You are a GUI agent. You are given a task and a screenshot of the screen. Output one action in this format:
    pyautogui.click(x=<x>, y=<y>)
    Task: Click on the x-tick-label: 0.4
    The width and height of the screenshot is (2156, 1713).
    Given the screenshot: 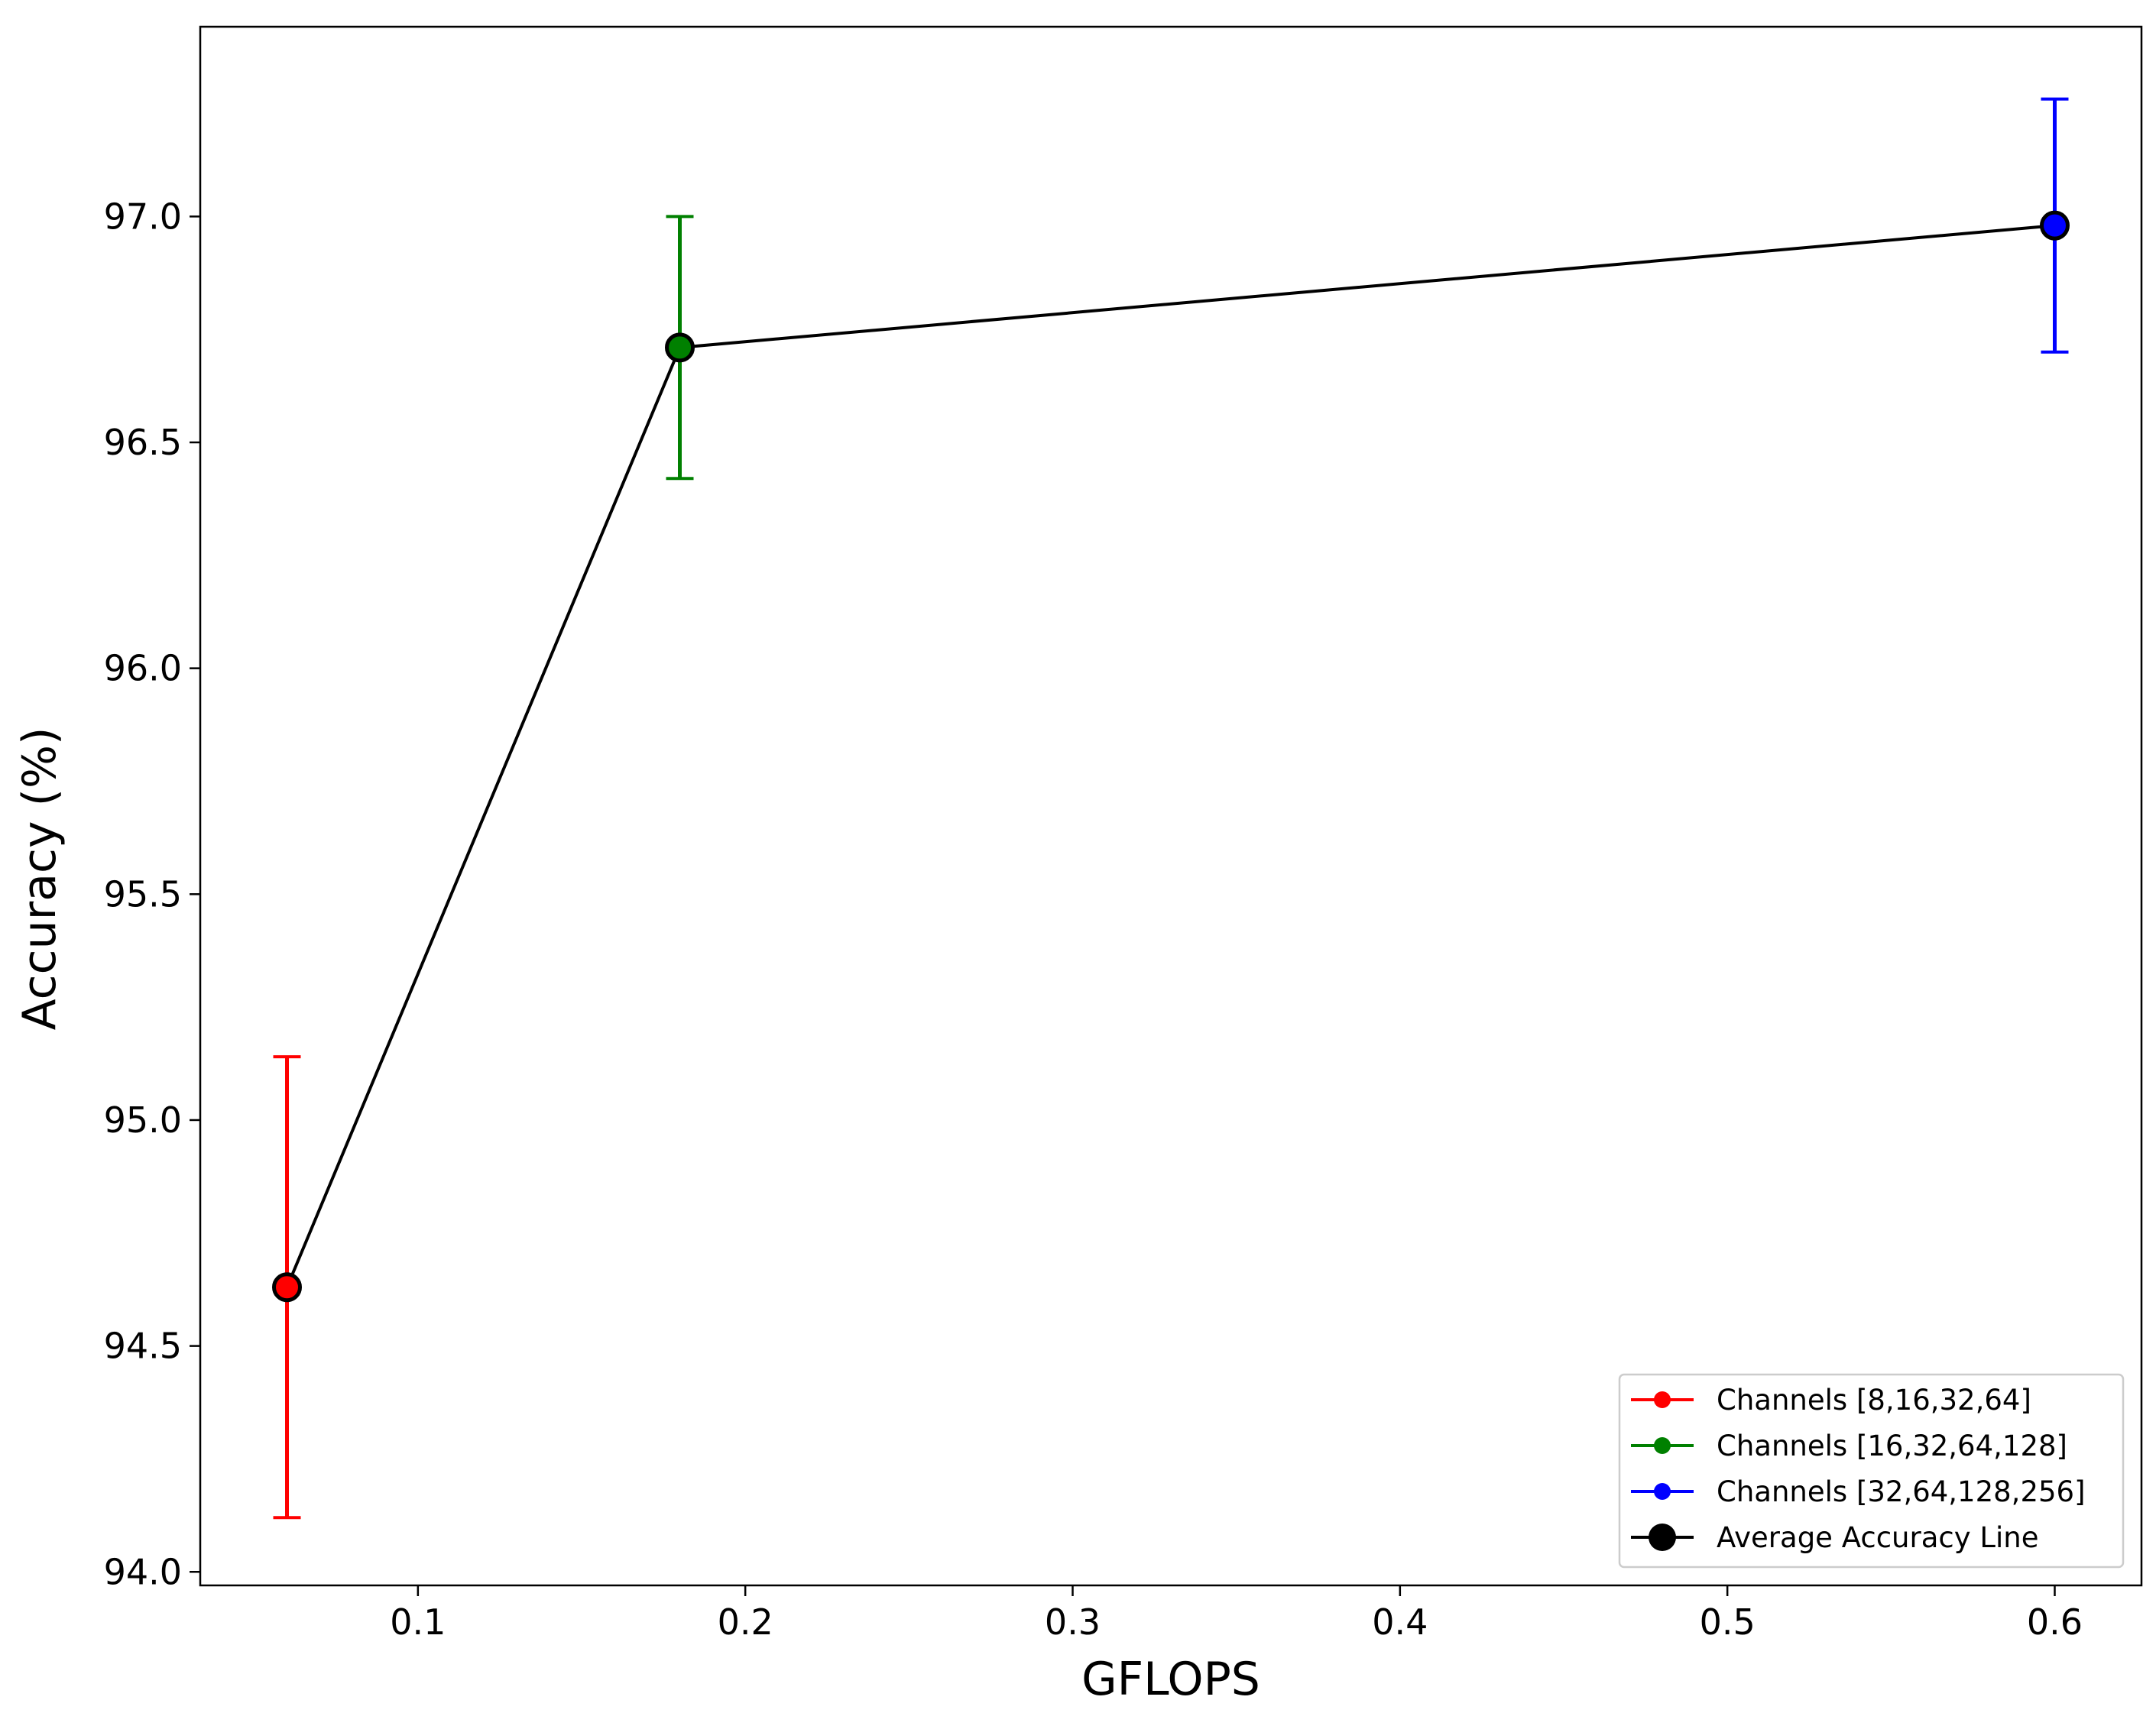 What is the action you would take?
    pyautogui.click(x=1400, y=1622)
    